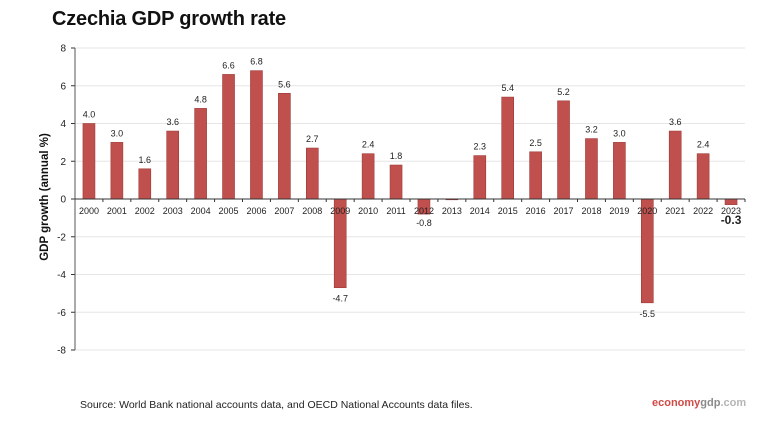 The image size is (768, 422). What do you see at coordinates (647, 211) in the screenshot?
I see `x-tick-label: 2020` at bounding box center [647, 211].